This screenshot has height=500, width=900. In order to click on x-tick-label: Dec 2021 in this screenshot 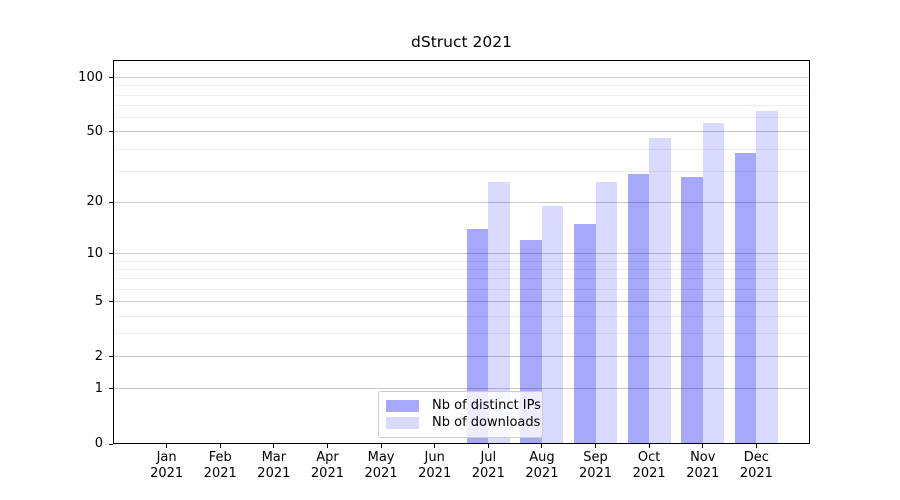, I will do `click(756, 465)`.